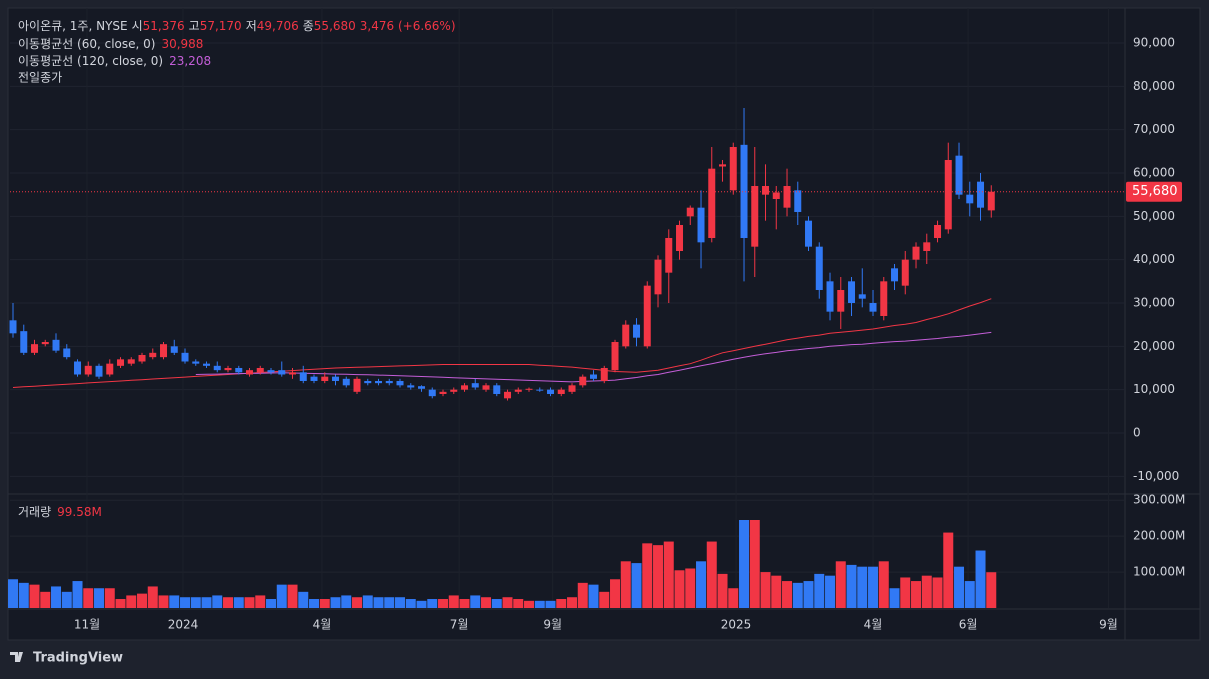  I want to click on change-value: 3,476 (+6.66%), so click(408, 26).